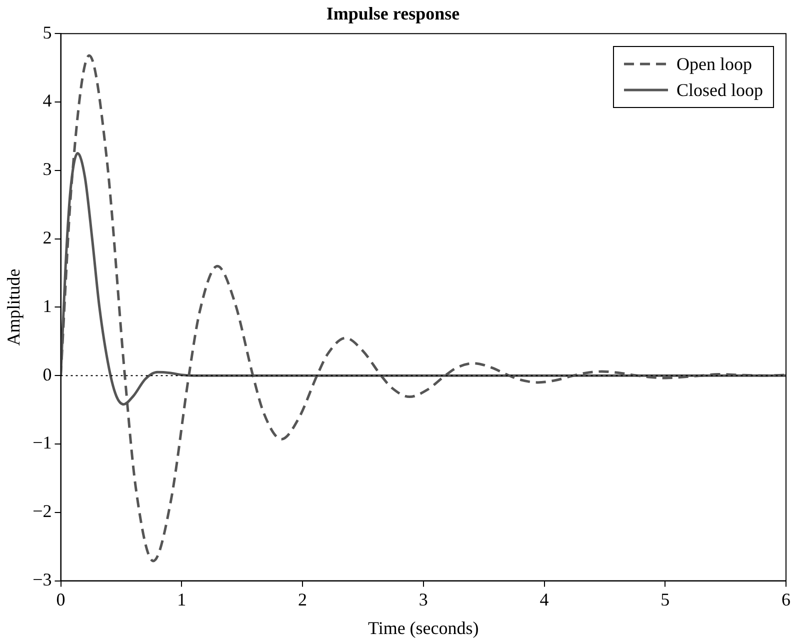  Describe the element at coordinates (423, 628) in the screenshot. I see `x-axis-title: Time (seconds)` at that location.